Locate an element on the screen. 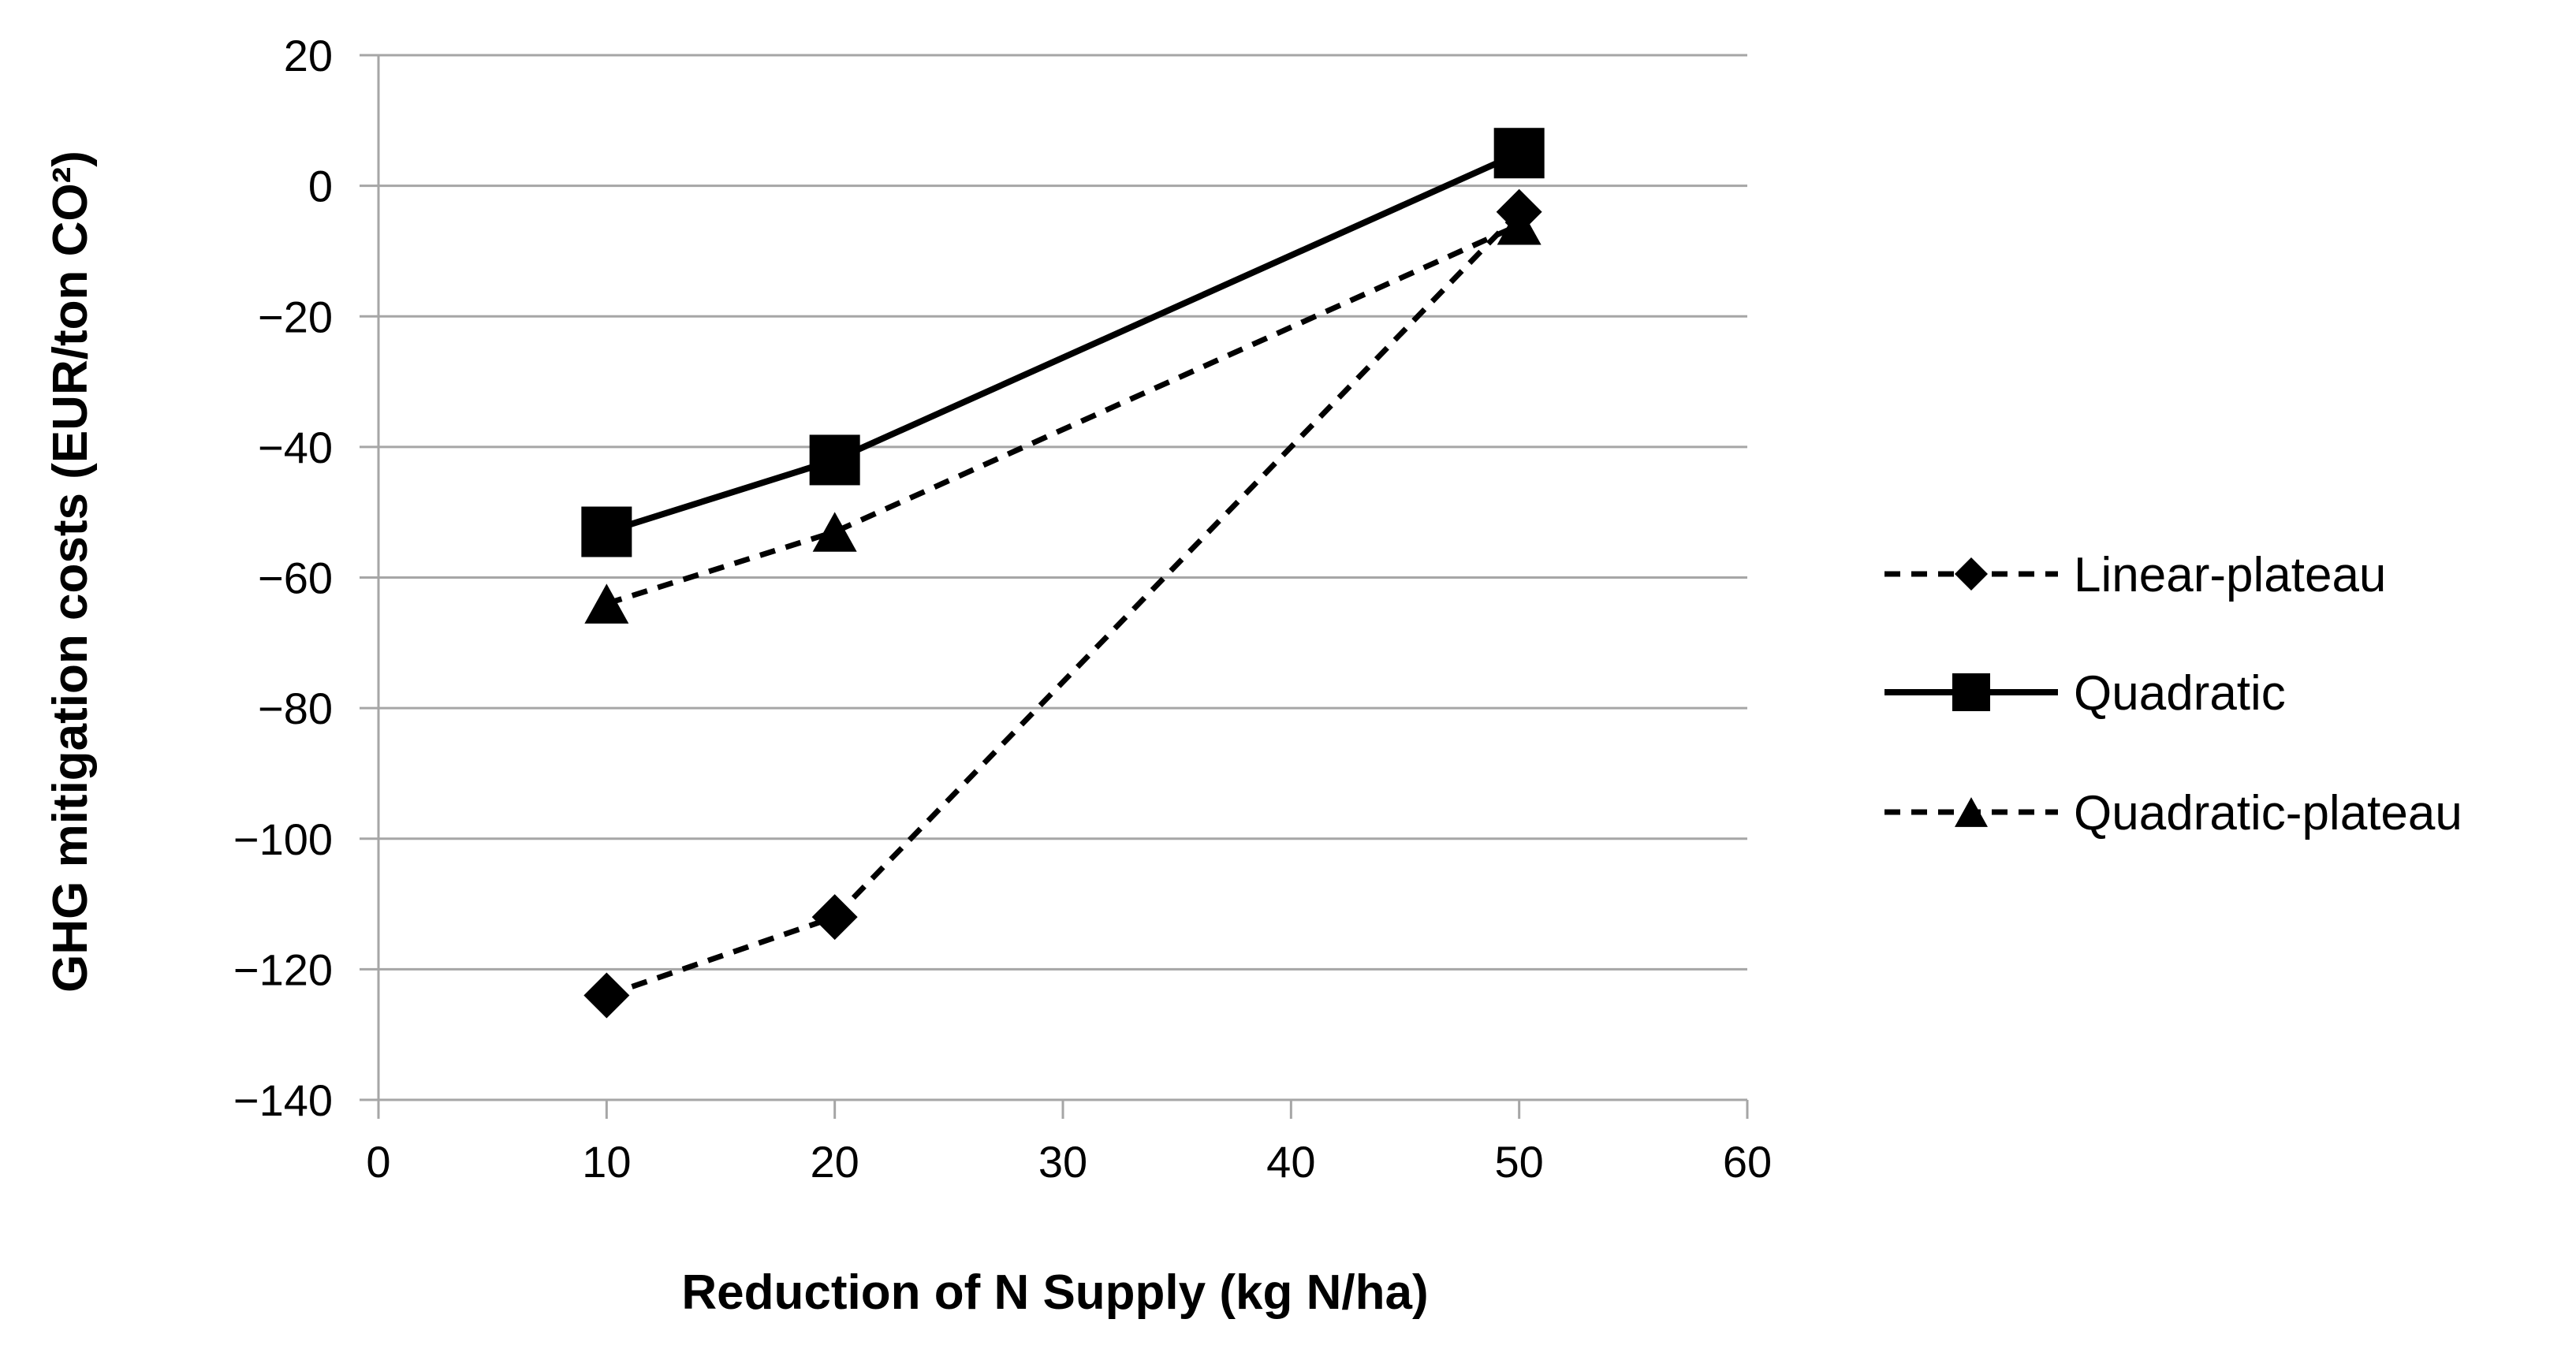 The image size is (2576, 1349). legend: Linear-plateau Quadratic Quadratic-plateau is located at coordinates (2173, 694).